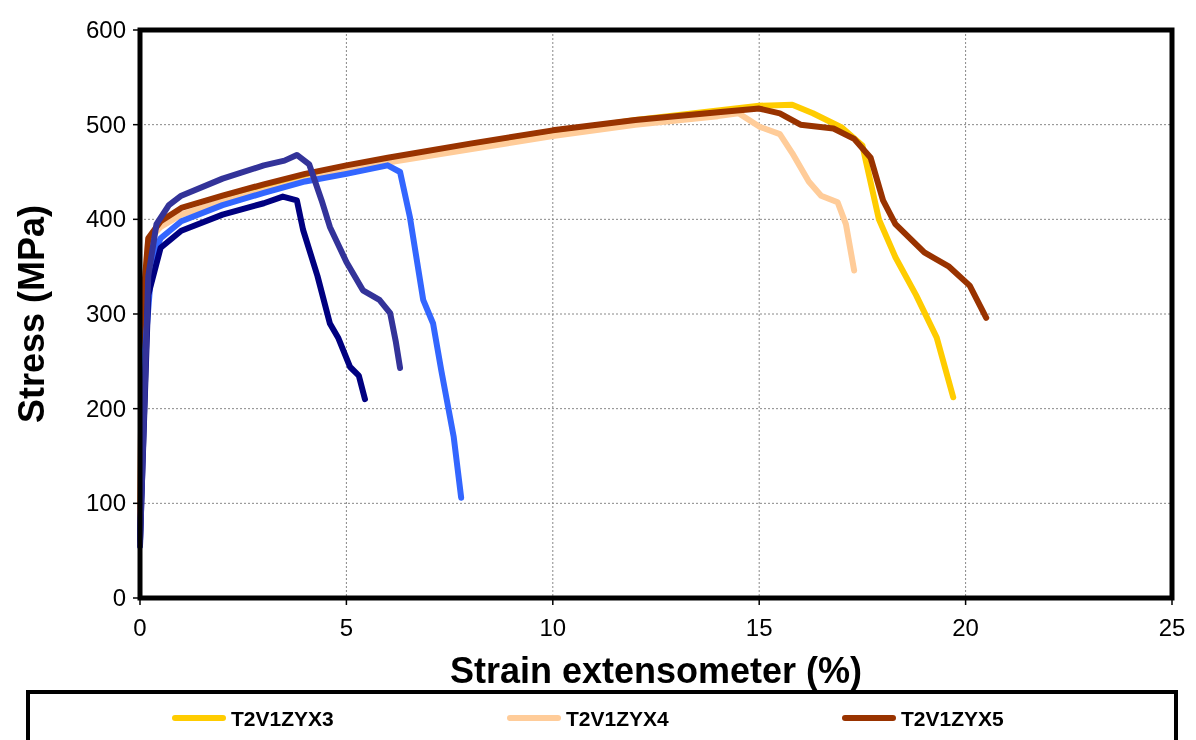 The image size is (1196, 740). I want to click on legend-label: T2V1ZYX5, so click(953, 718).